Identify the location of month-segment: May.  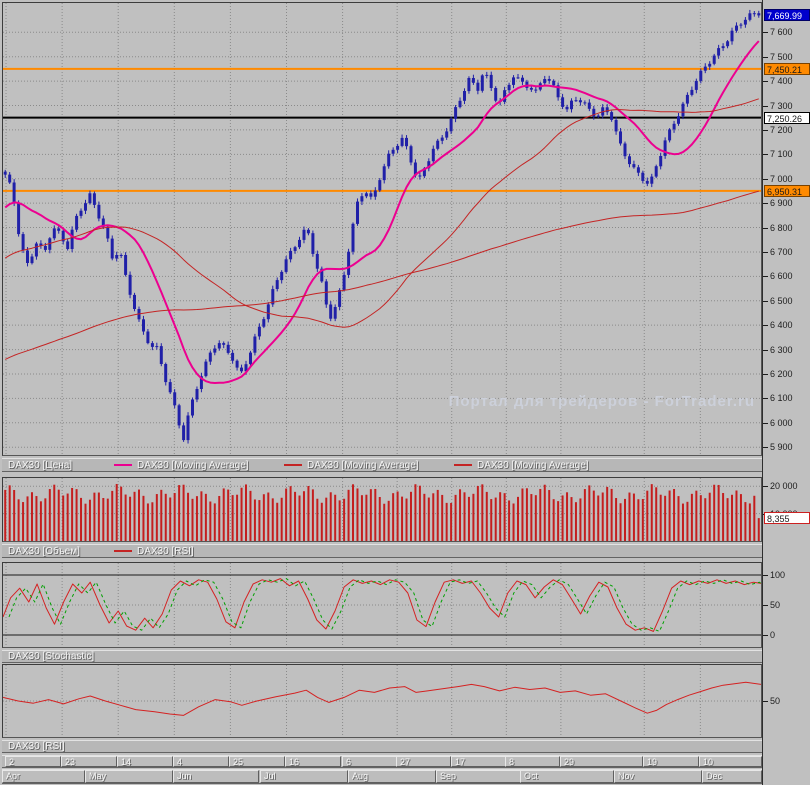
(129, 776).